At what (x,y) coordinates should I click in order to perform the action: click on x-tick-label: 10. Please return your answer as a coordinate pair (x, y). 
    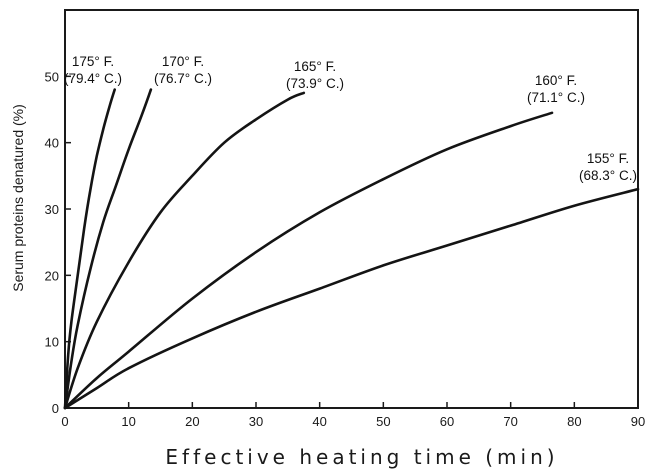
    Looking at the image, I should click on (128, 421).